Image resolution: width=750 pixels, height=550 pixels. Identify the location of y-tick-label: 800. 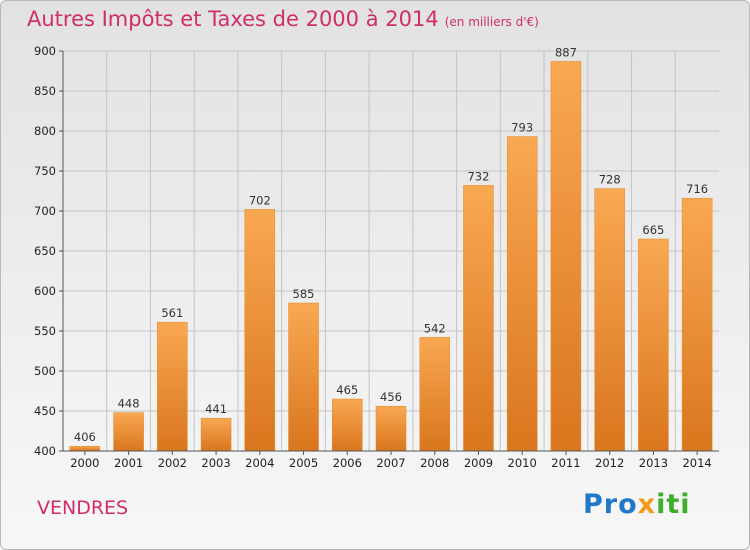
(45, 131).